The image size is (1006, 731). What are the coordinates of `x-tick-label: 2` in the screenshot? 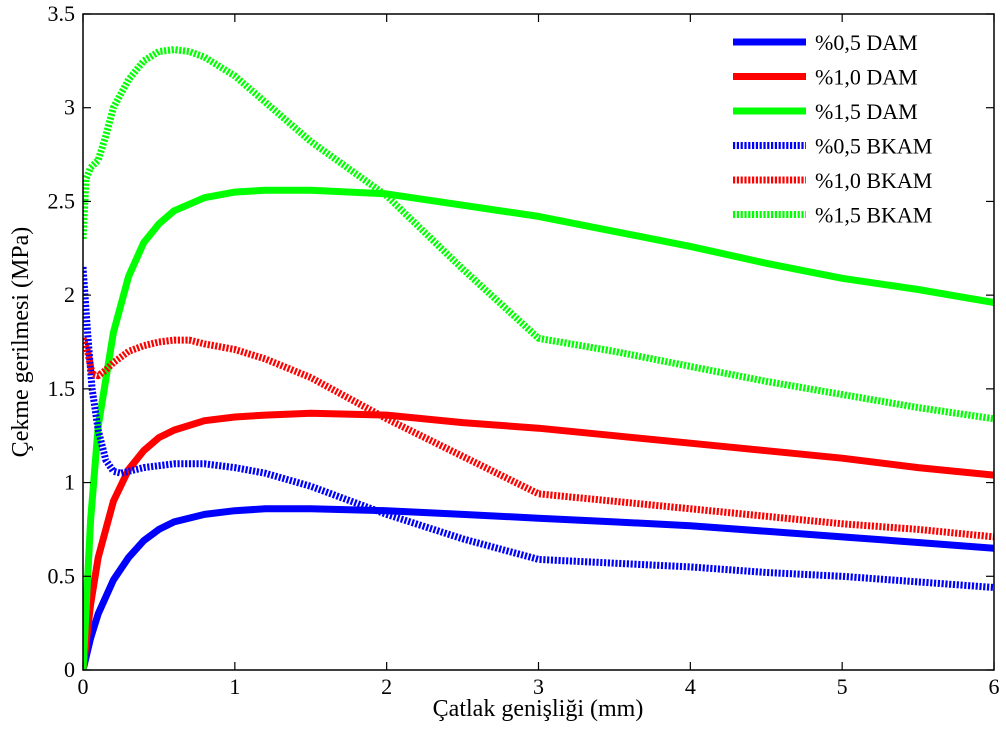 It's located at (386, 686).